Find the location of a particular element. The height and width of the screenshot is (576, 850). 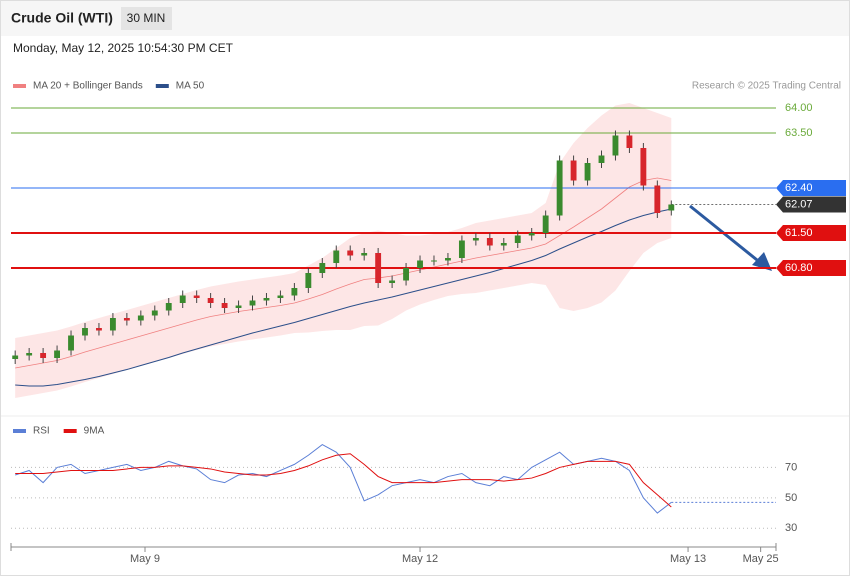

forecast-arrow is located at coordinates (726, 235).